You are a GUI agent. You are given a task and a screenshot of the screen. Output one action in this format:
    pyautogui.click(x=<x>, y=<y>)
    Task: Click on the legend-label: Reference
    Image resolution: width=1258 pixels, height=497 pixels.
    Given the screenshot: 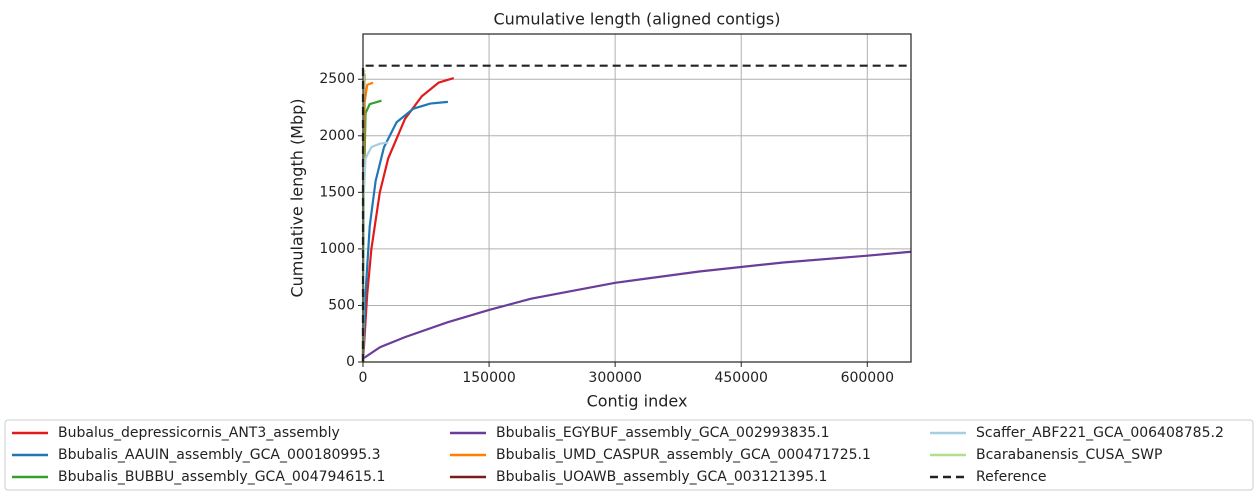 What is the action you would take?
    pyautogui.click(x=1011, y=477)
    